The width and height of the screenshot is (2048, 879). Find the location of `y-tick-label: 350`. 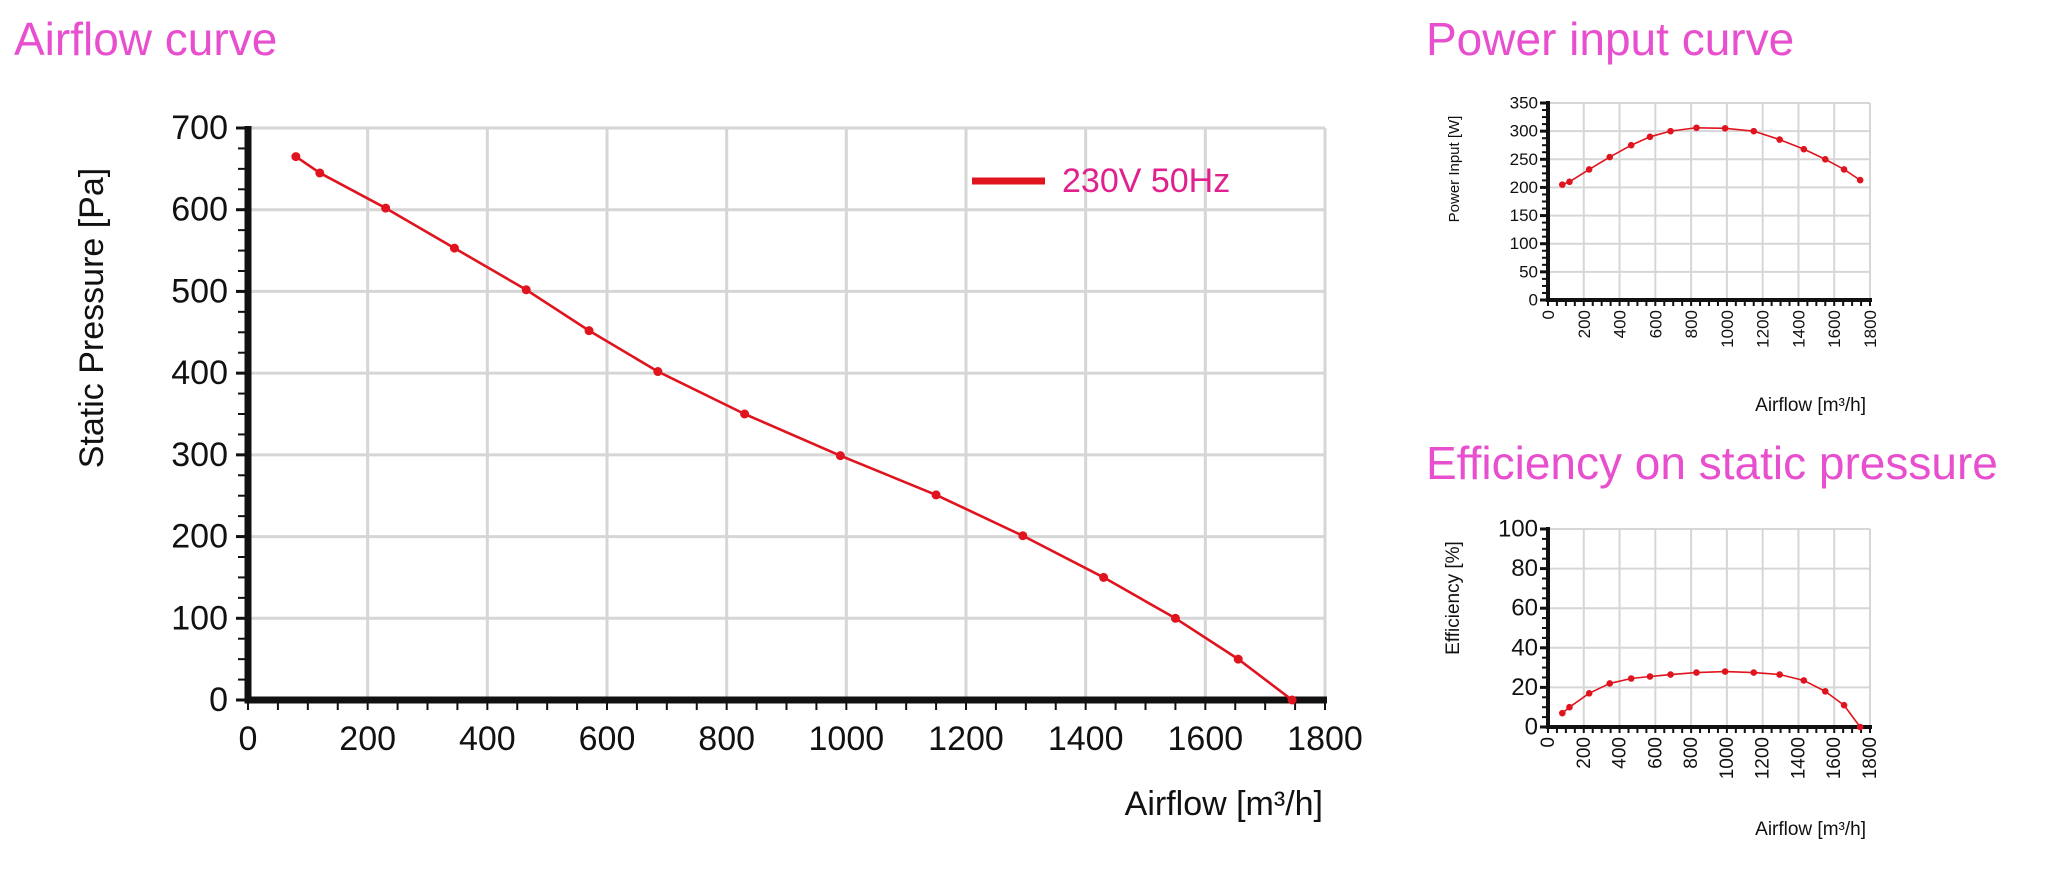

y-tick-label: 350 is located at coordinates (1524, 103).